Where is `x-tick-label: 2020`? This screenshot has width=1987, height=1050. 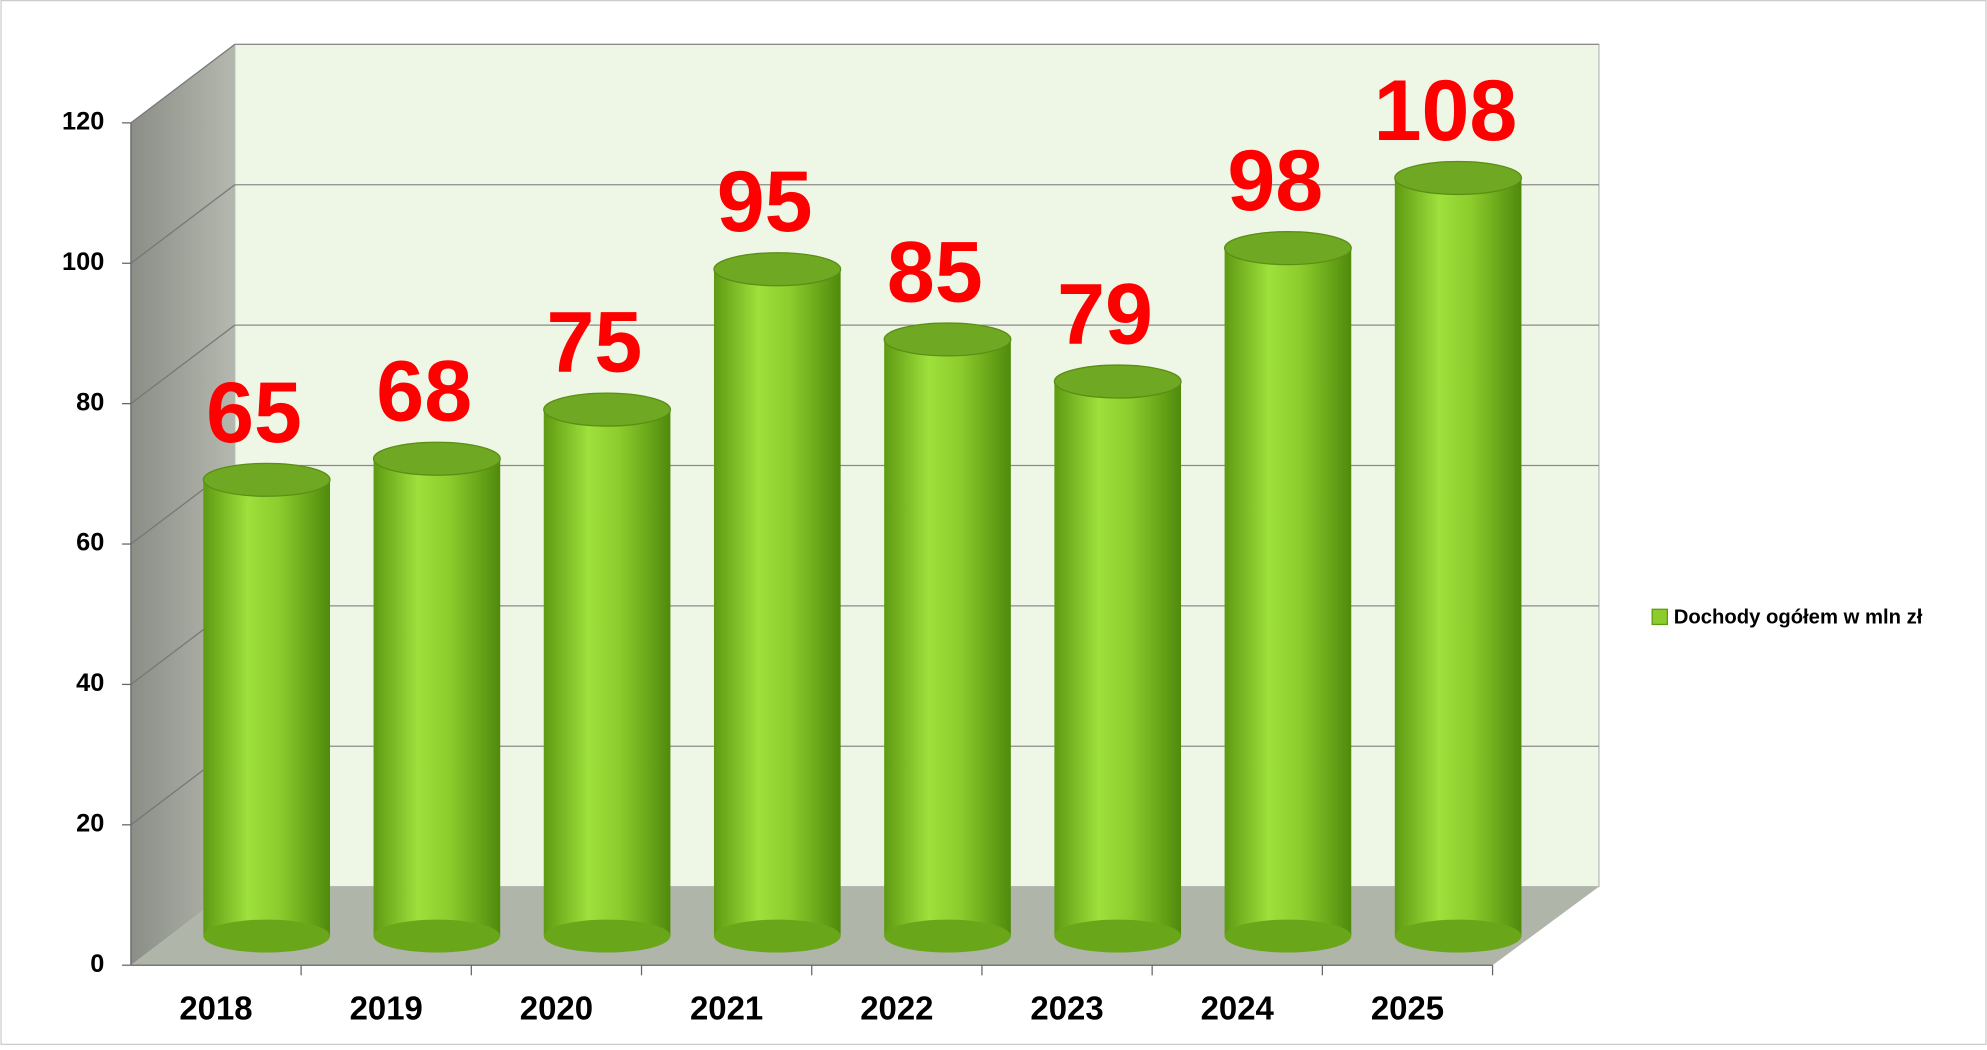
x-tick-label: 2020 is located at coordinates (556, 1008).